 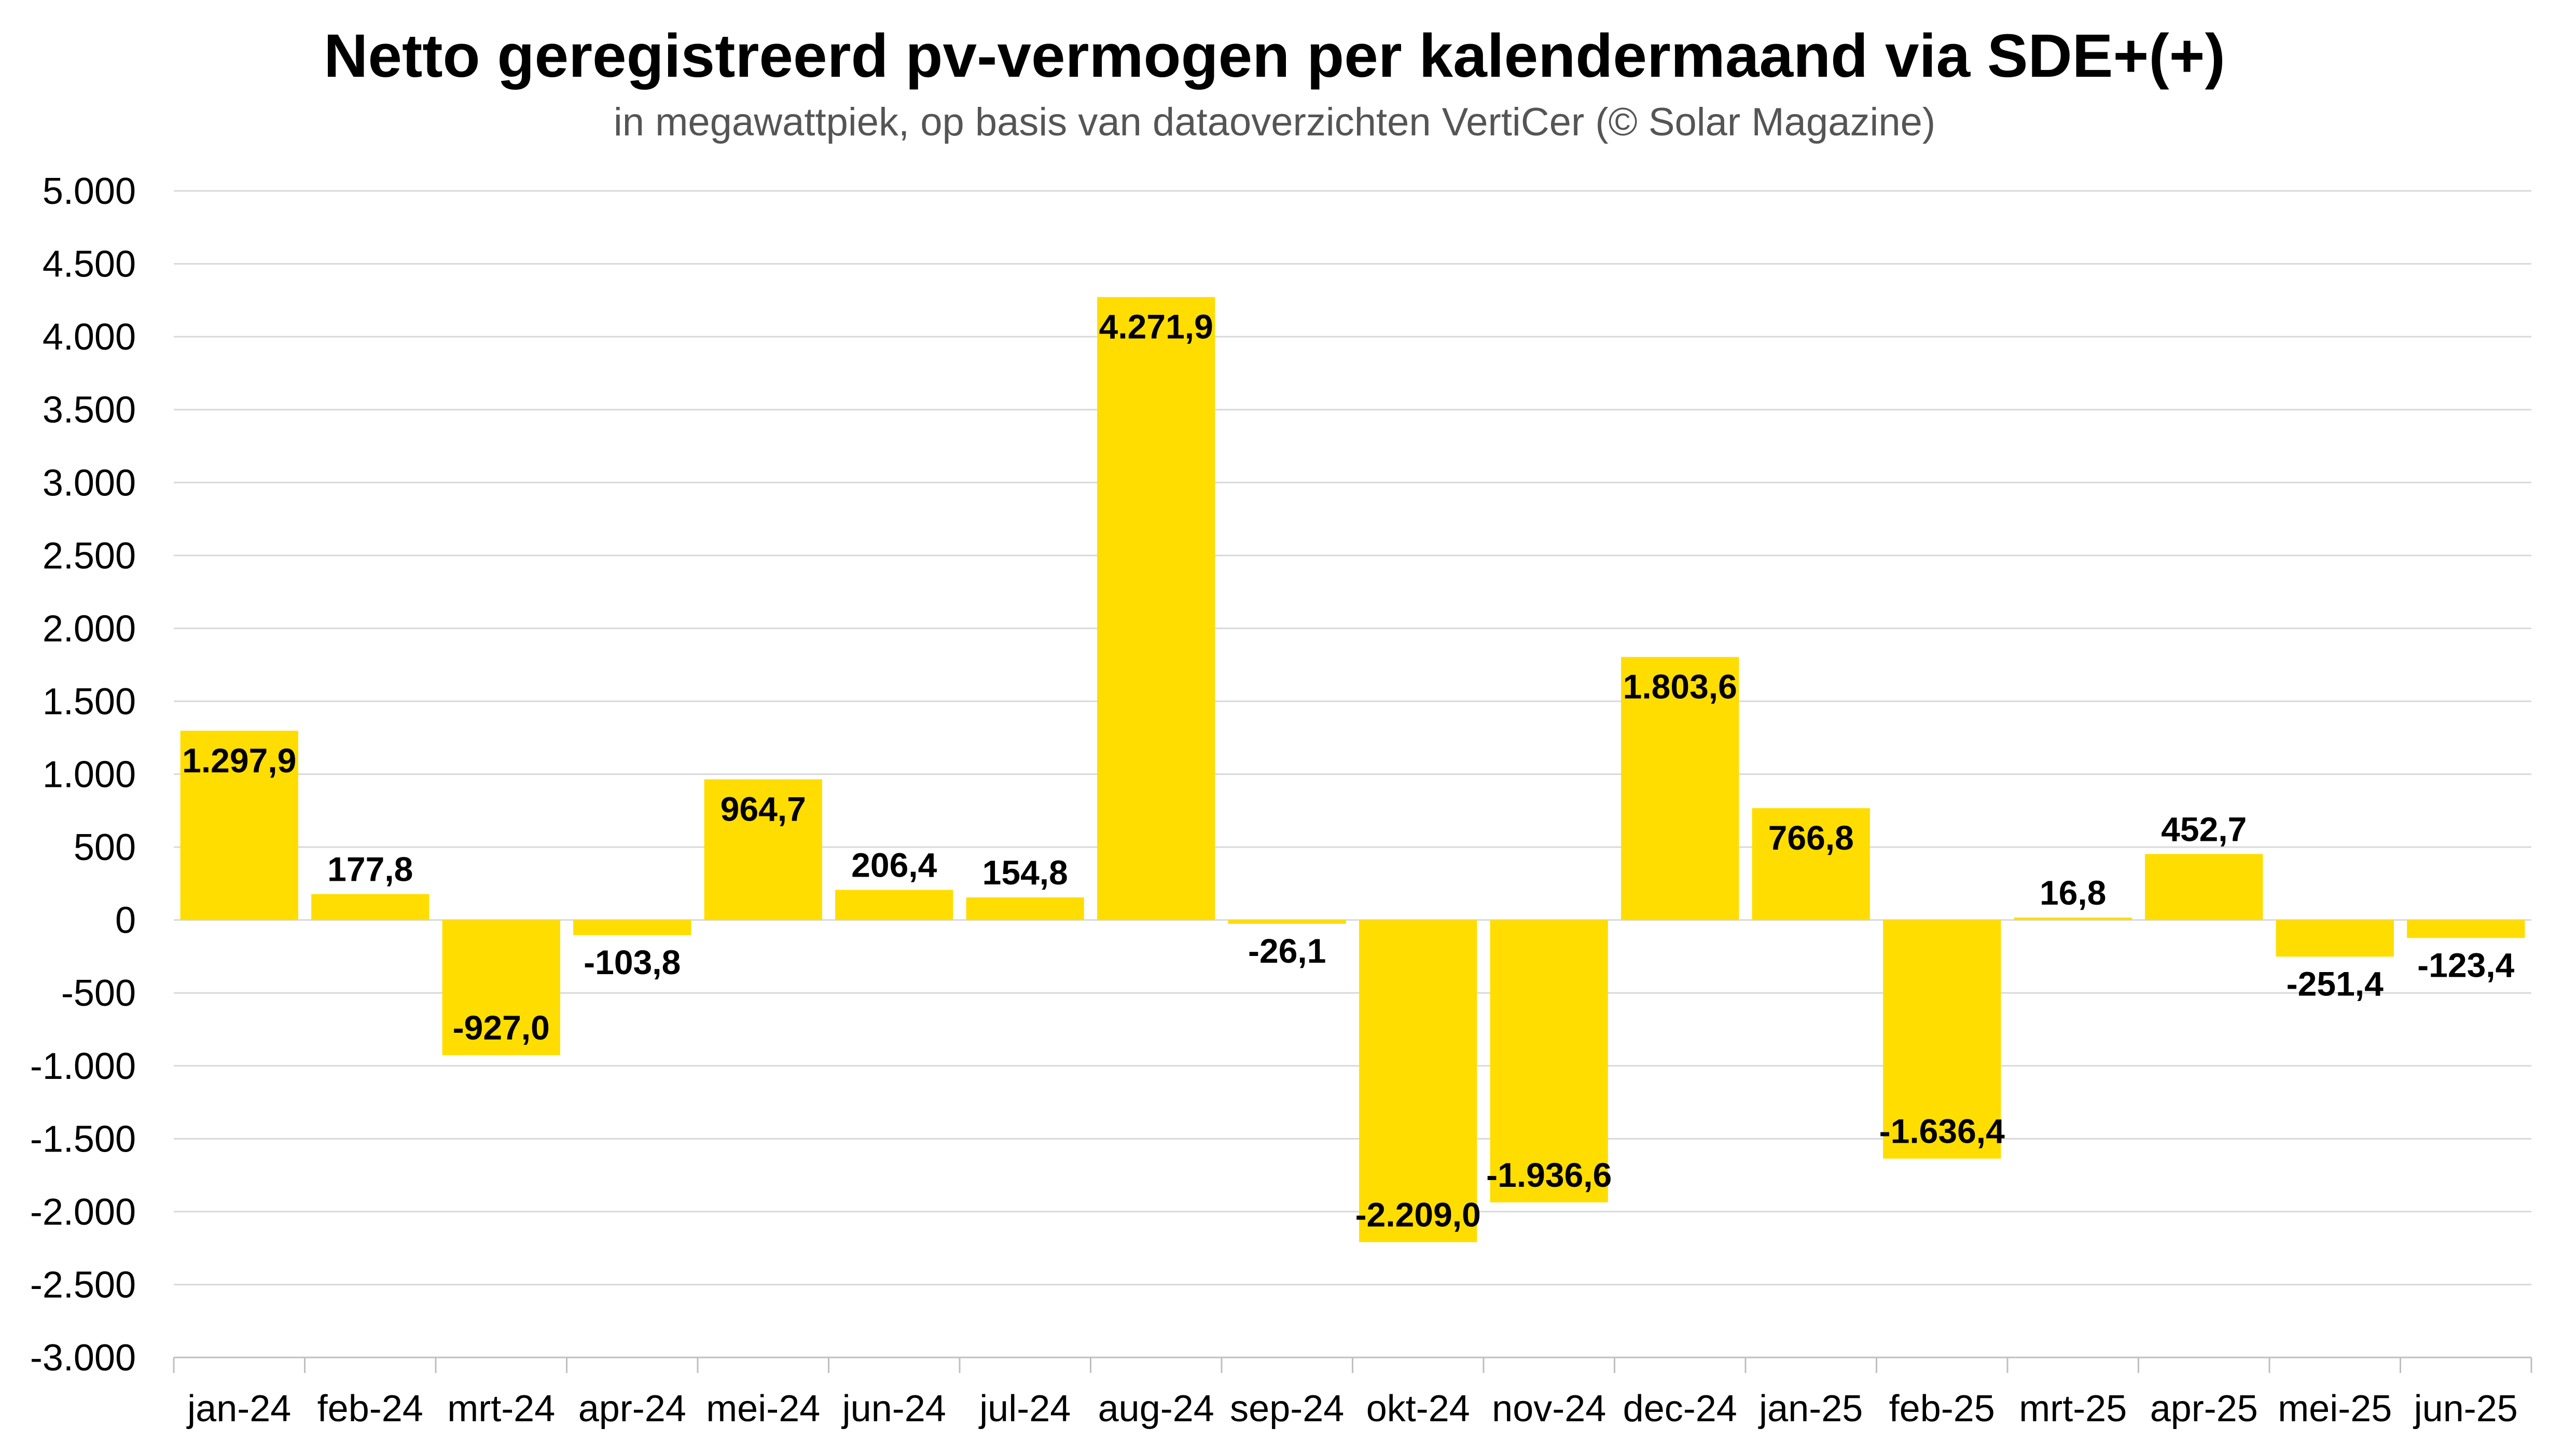 What do you see at coordinates (370, 869) in the screenshot?
I see `data-label: 177,8` at bounding box center [370, 869].